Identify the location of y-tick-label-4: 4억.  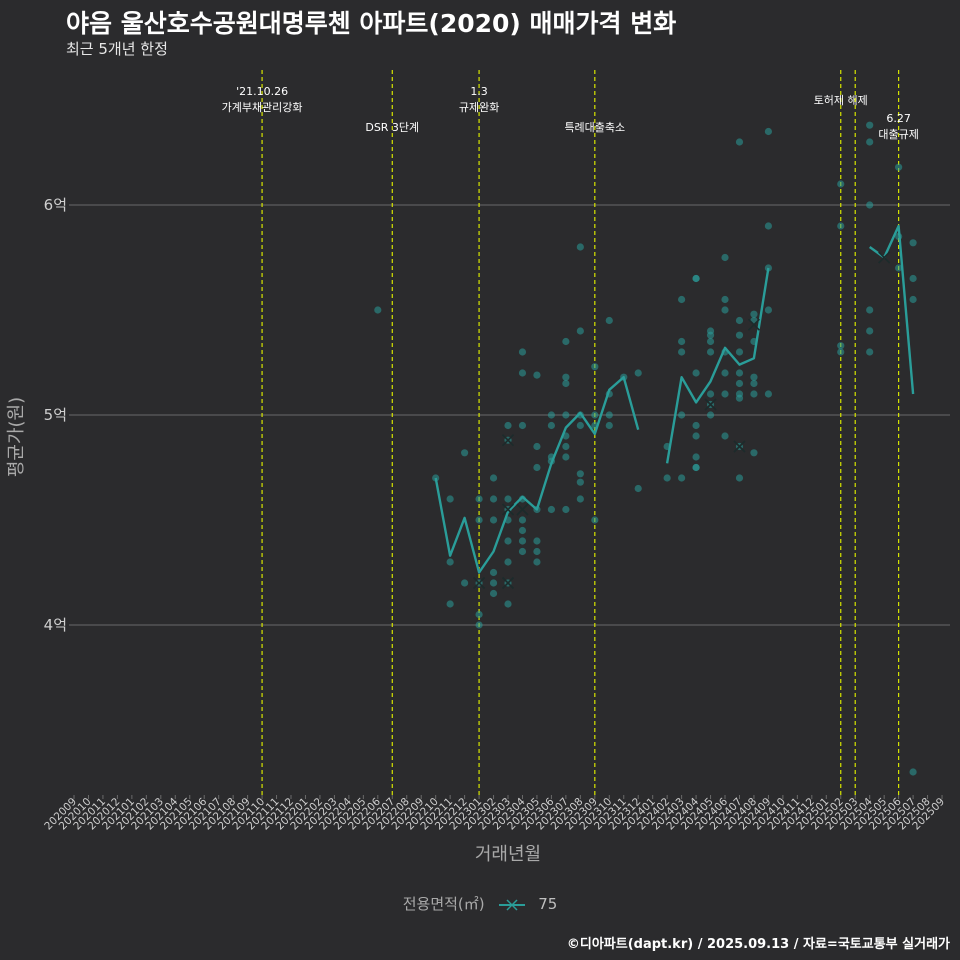
(55, 625).